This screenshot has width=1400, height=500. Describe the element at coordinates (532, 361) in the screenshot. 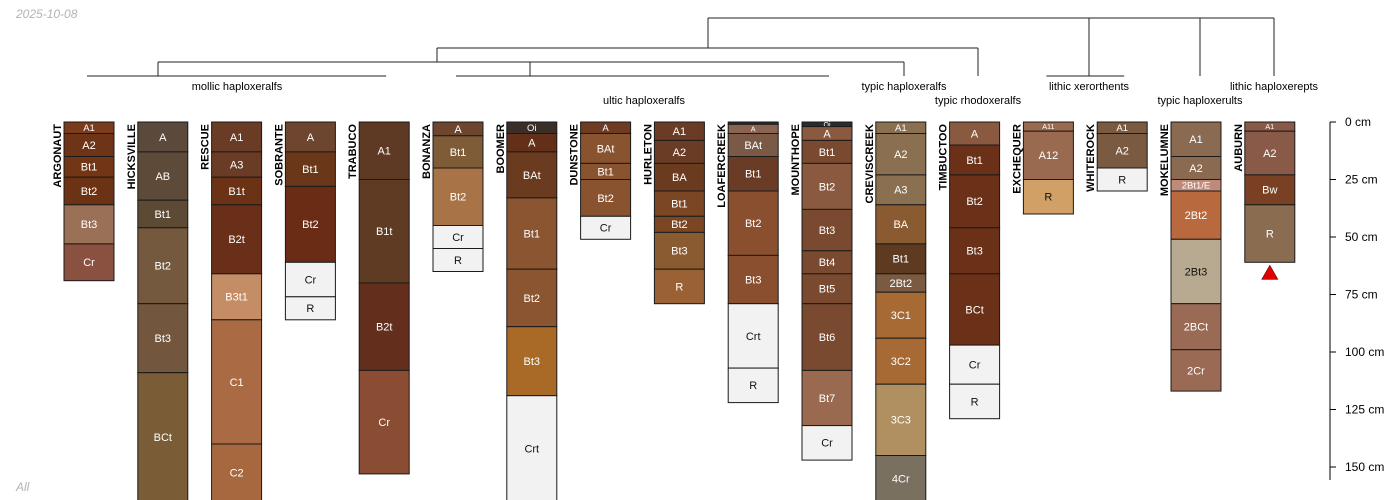

I see `horizon-boomer-bt3` at that location.